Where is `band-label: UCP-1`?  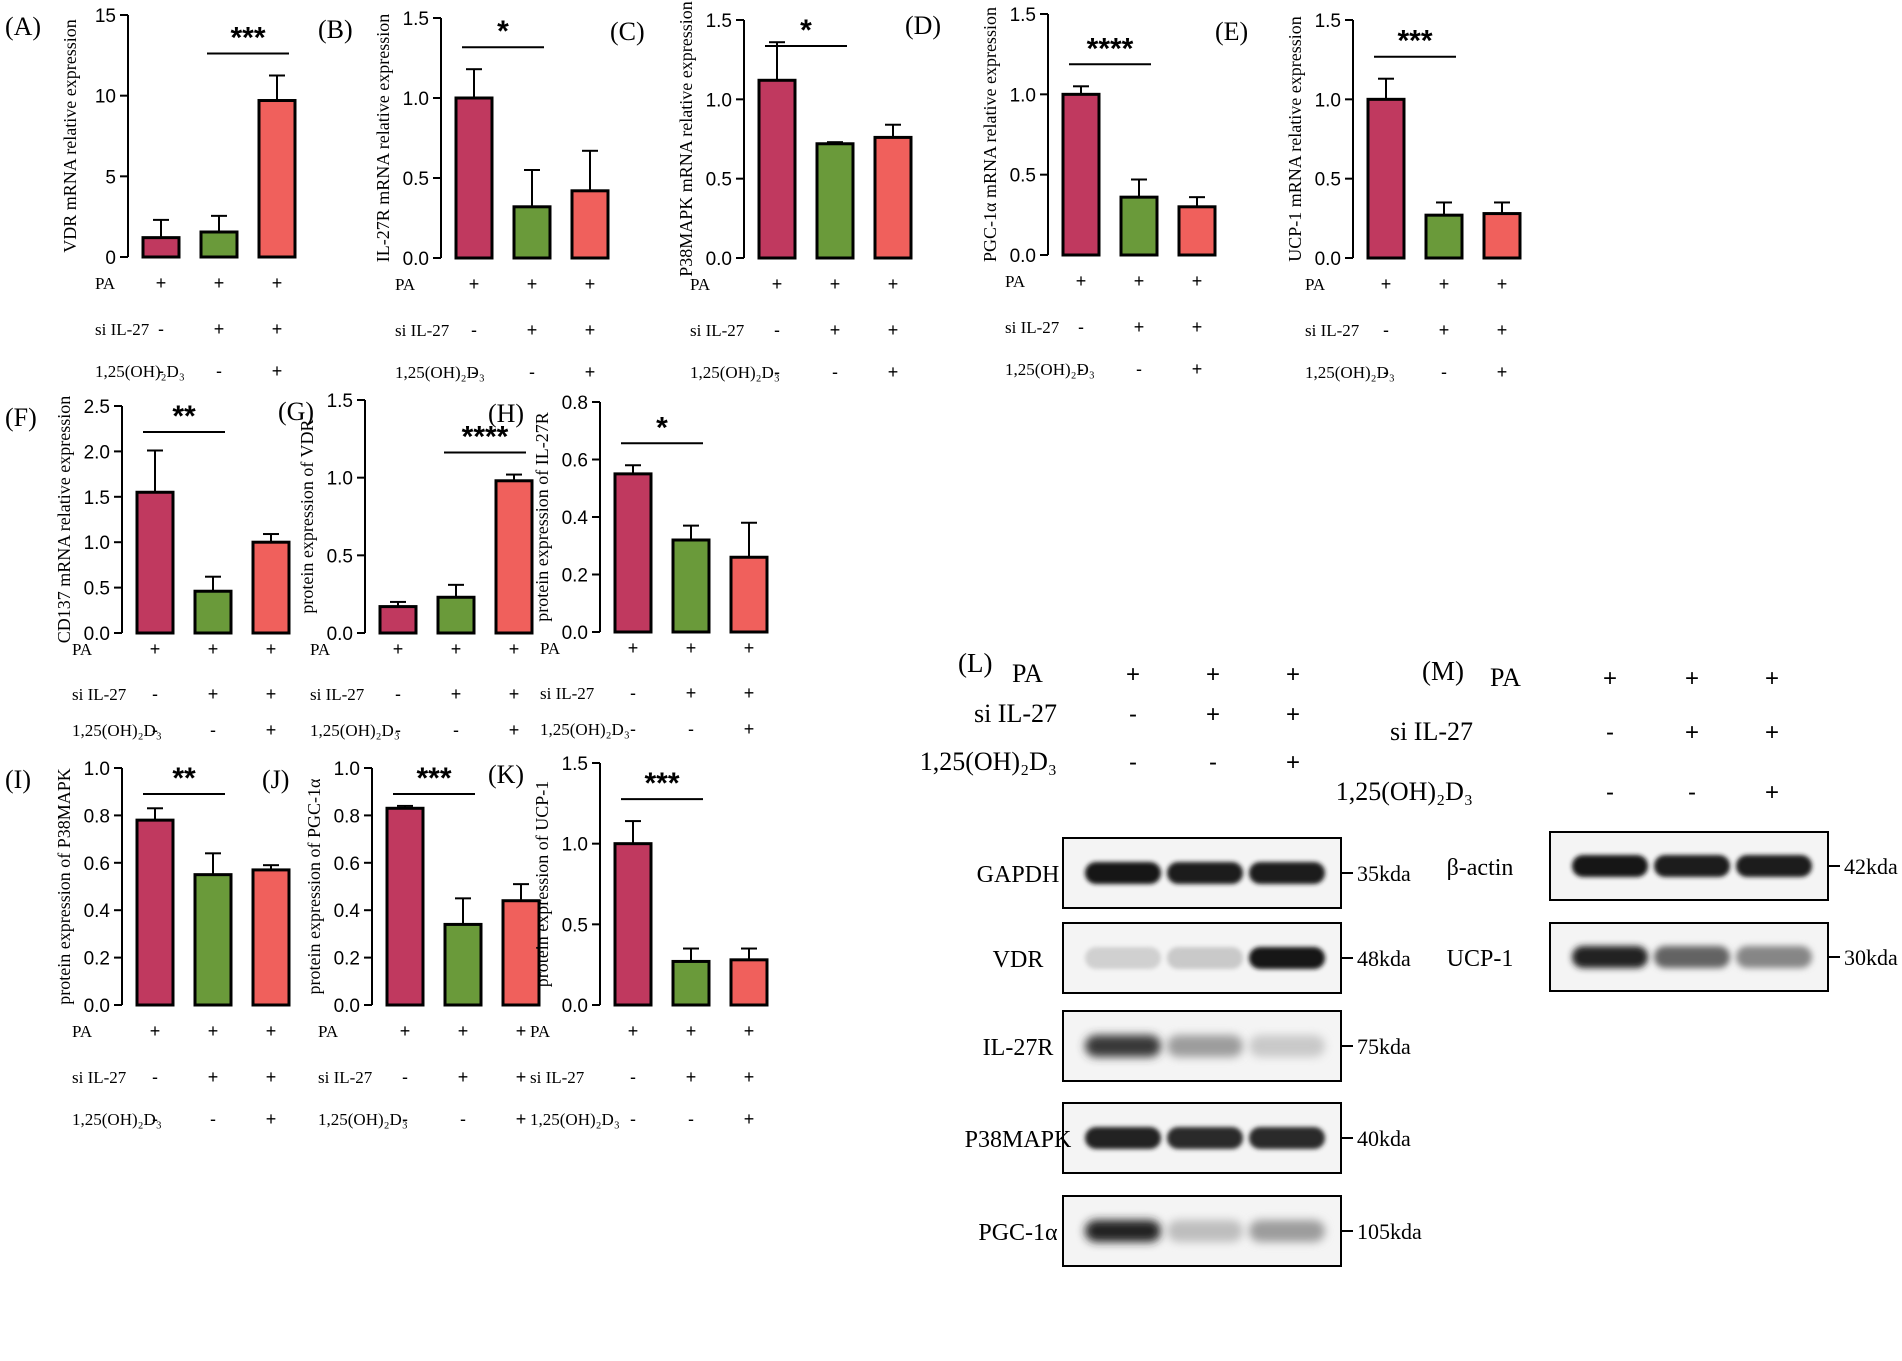
band-label: UCP-1 is located at coordinates (1480, 959).